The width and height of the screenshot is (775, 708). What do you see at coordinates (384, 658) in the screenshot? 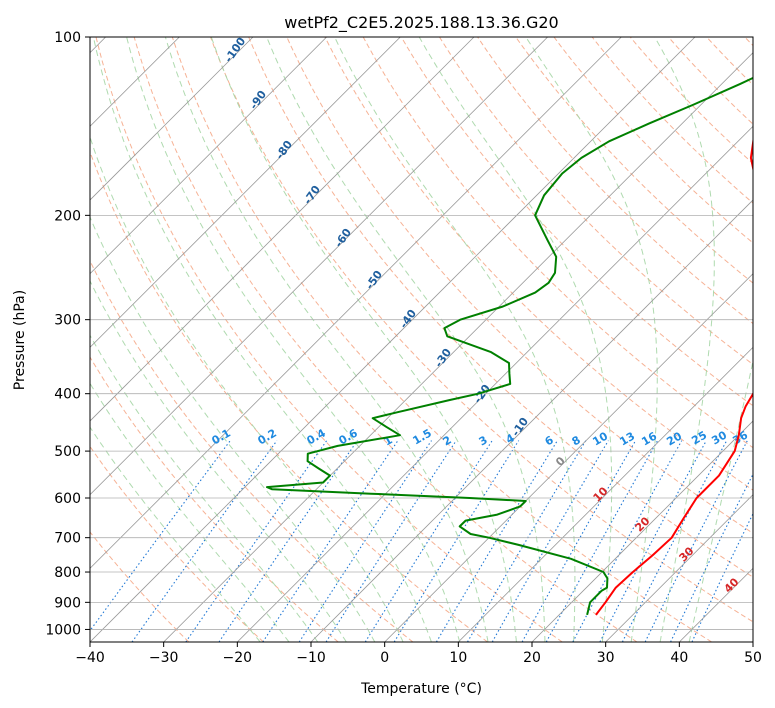
I see `x-tick-label: 0` at bounding box center [384, 658].